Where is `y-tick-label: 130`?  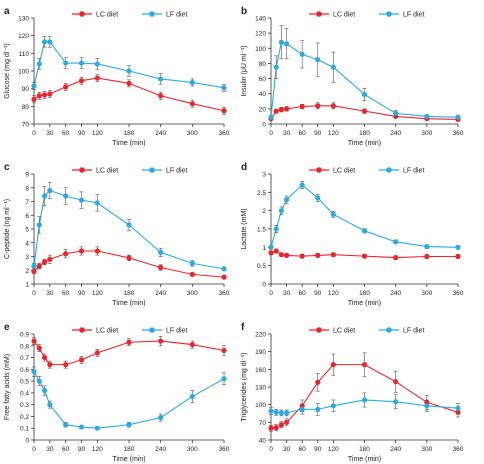
y-tick-label: 130 is located at coordinates (23, 19).